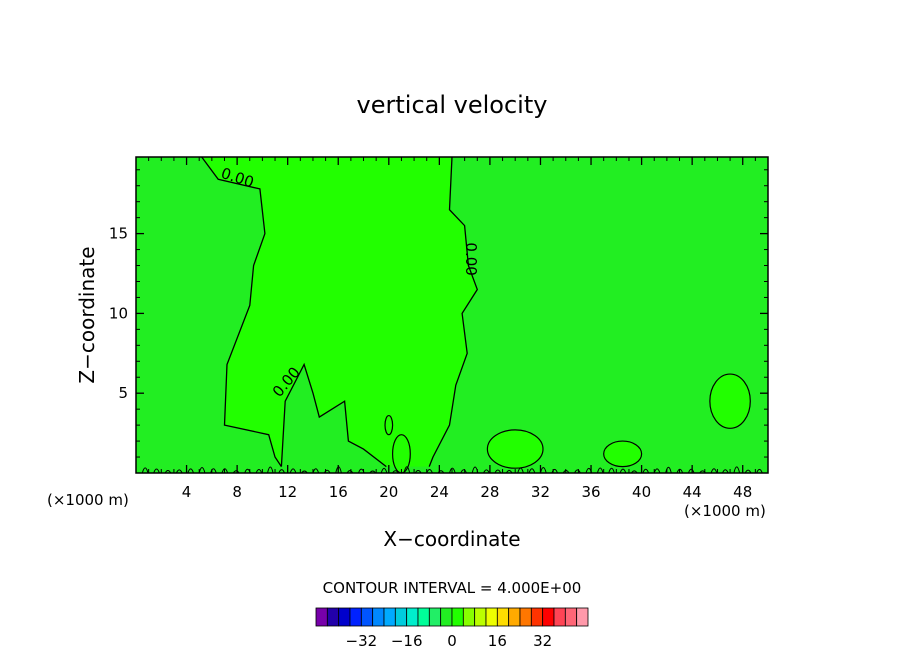 The width and height of the screenshot is (904, 654). Describe the element at coordinates (452, 628) in the screenshot. I see `colorbar: −32 −16 0 16 32` at that location.